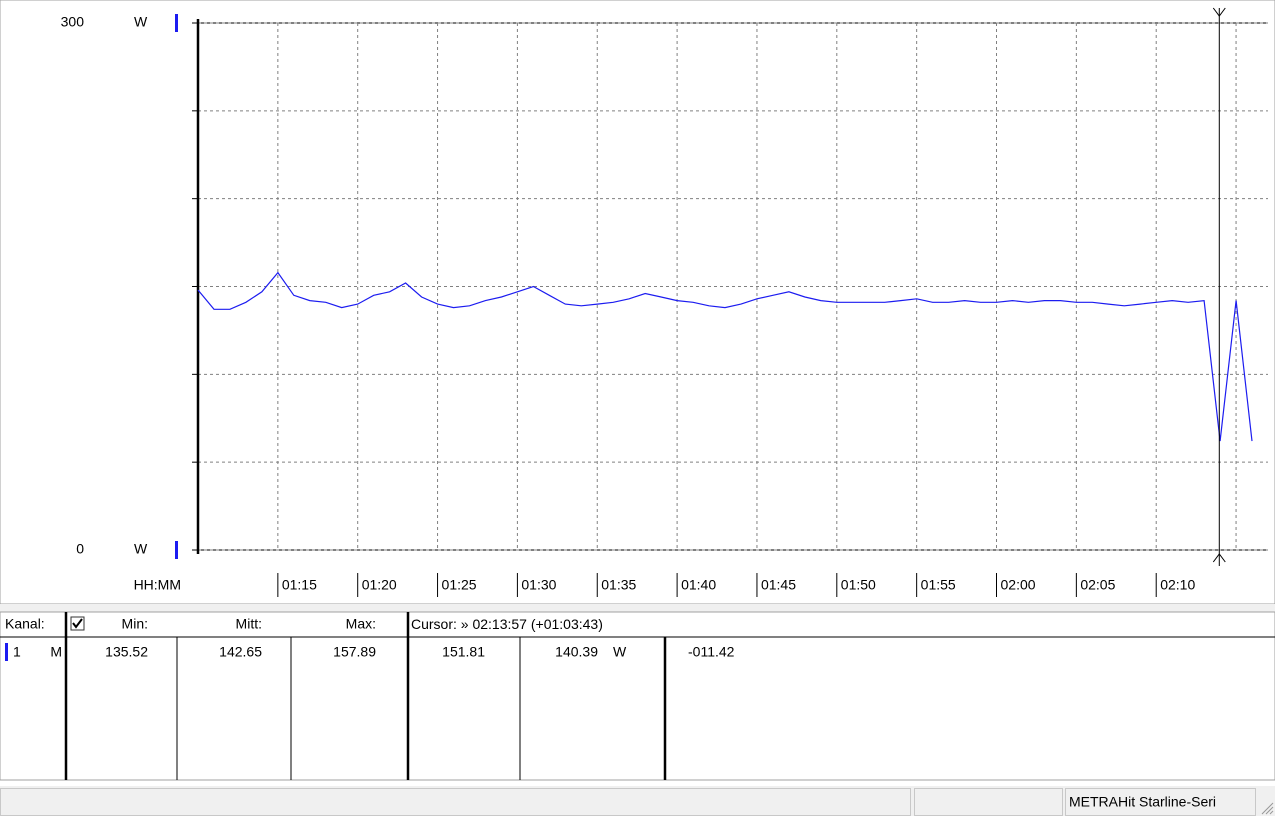 The height and width of the screenshot is (821, 1275). I want to click on checkmark, so click(77, 623).